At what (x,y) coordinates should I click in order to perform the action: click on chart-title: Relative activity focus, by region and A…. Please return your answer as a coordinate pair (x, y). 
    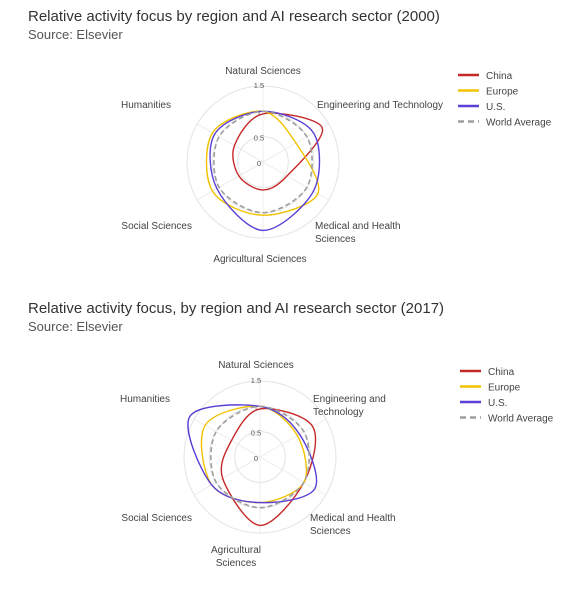
    Looking at the image, I should click on (236, 308).